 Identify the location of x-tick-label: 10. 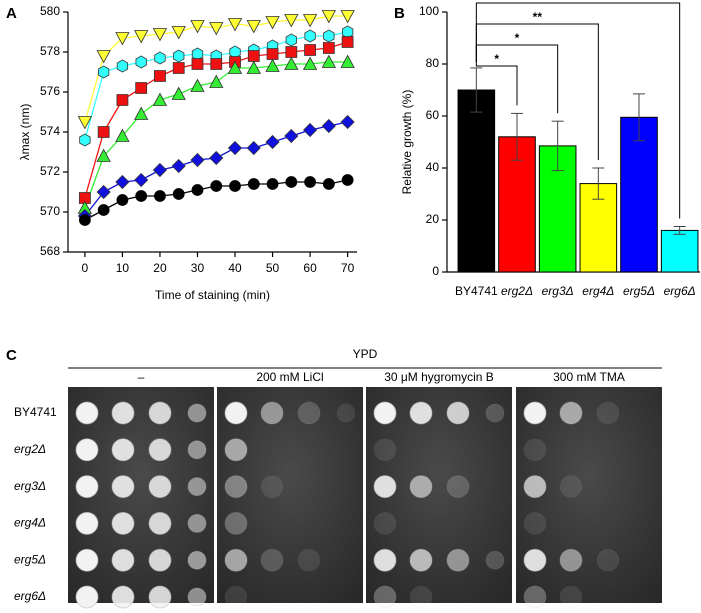
(123, 268).